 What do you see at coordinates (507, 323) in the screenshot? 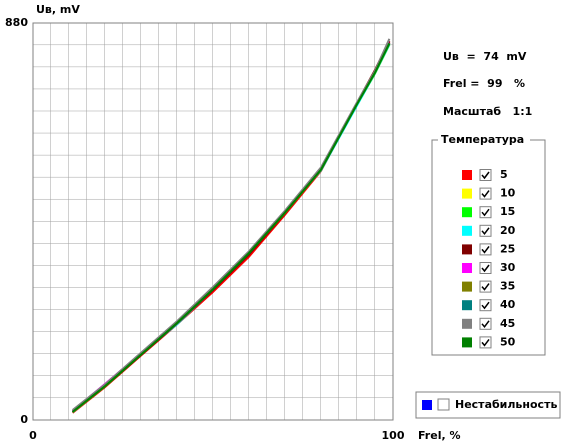
I see `legend-label: 45` at bounding box center [507, 323].